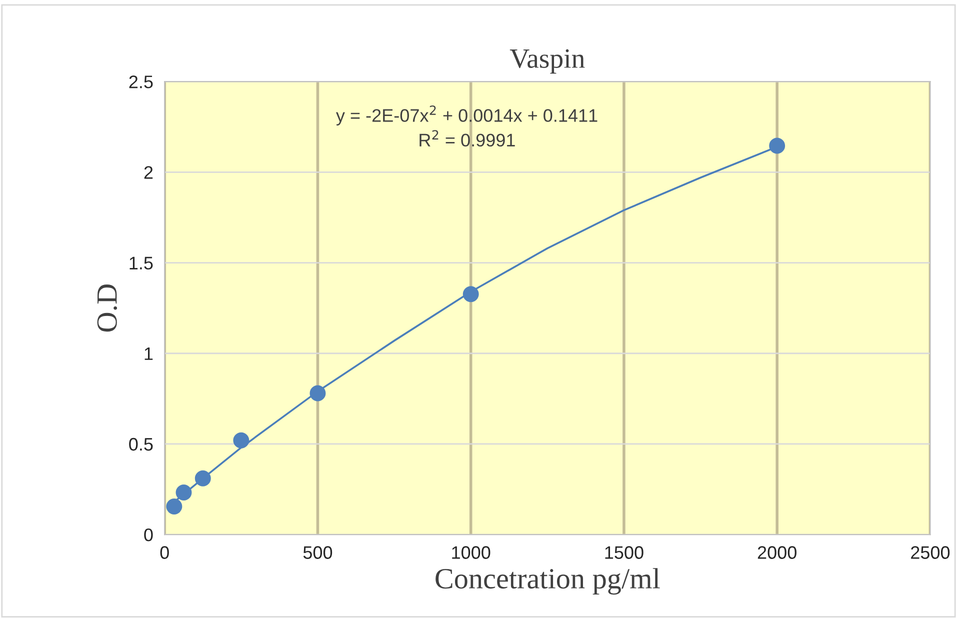  Describe the element at coordinates (148, 353) in the screenshot. I see `y-tick-label: 1` at that location.